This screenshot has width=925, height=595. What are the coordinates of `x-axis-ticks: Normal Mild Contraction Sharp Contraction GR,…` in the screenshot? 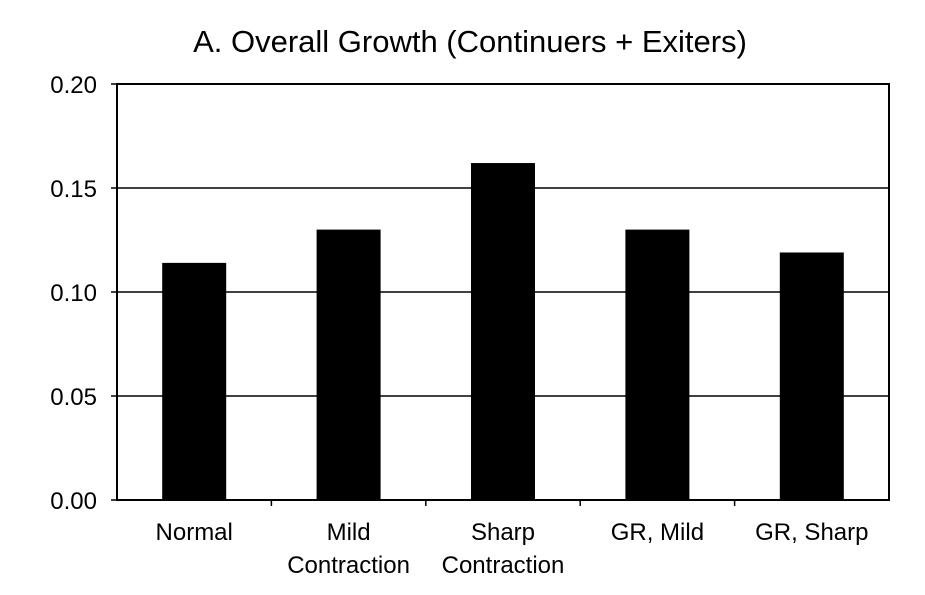 It's located at (512, 539).